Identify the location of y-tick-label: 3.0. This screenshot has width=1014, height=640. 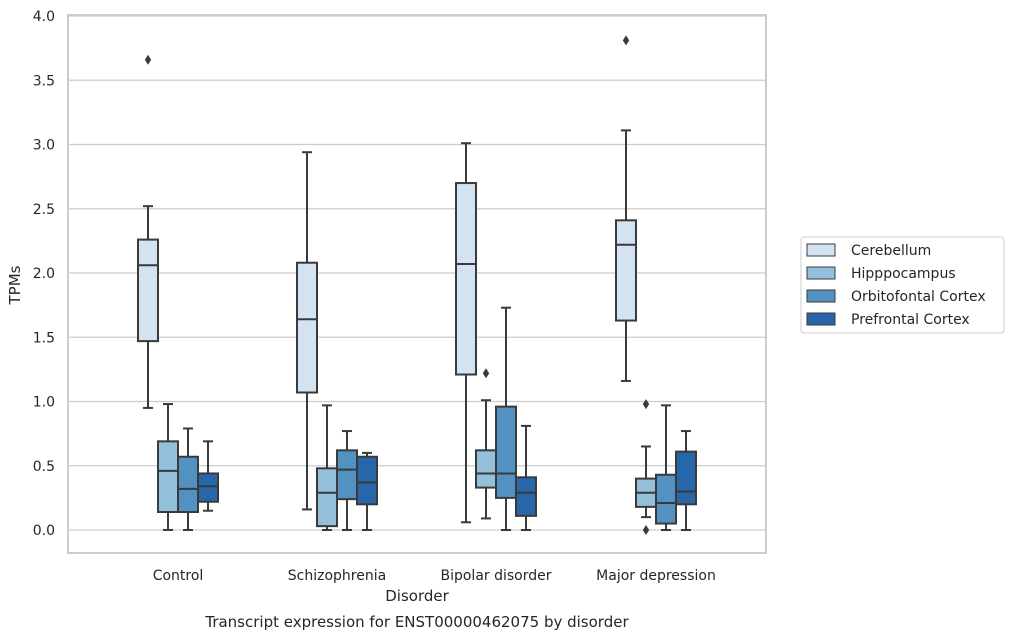
(44, 146).